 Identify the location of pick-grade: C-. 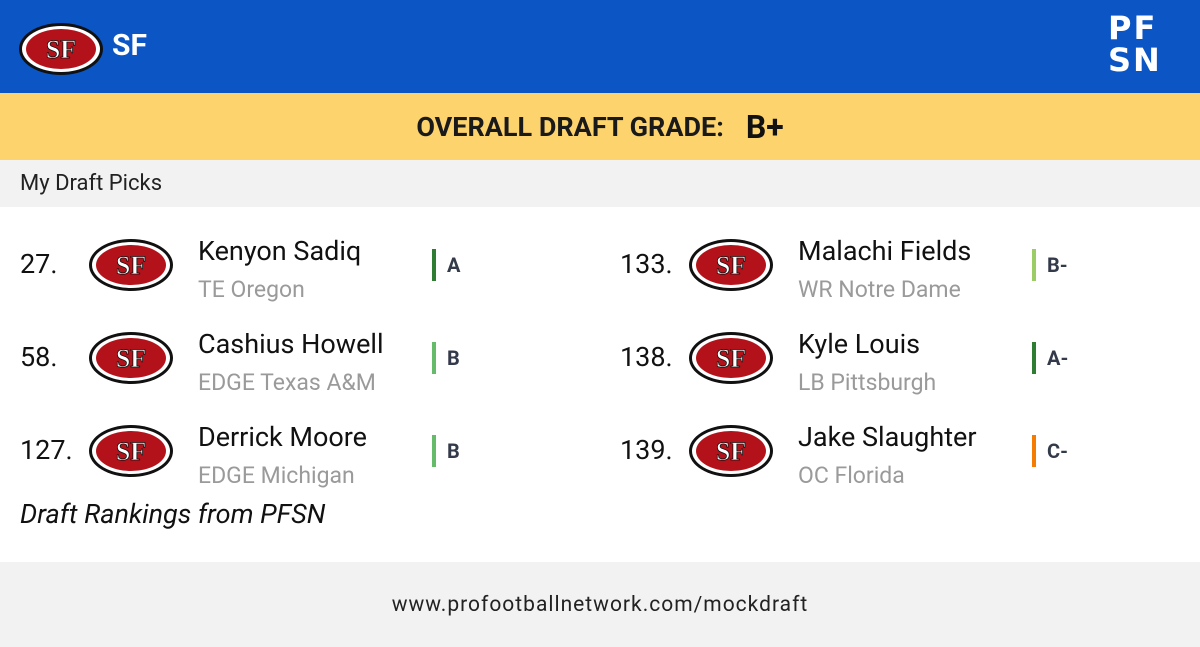
(1057, 451).